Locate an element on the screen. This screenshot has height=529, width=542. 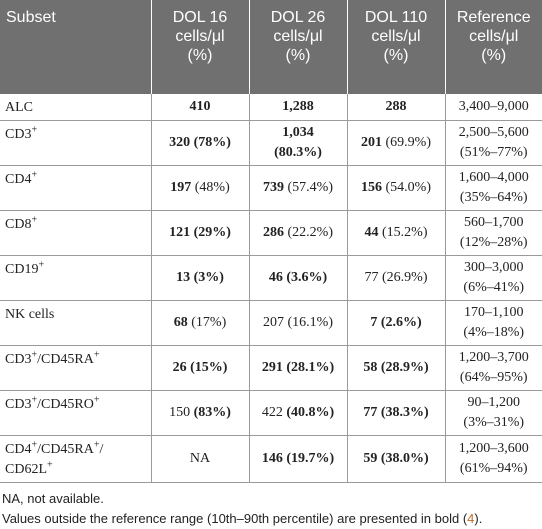
value-cell-d110: 44 (15.2%) is located at coordinates (395, 233).